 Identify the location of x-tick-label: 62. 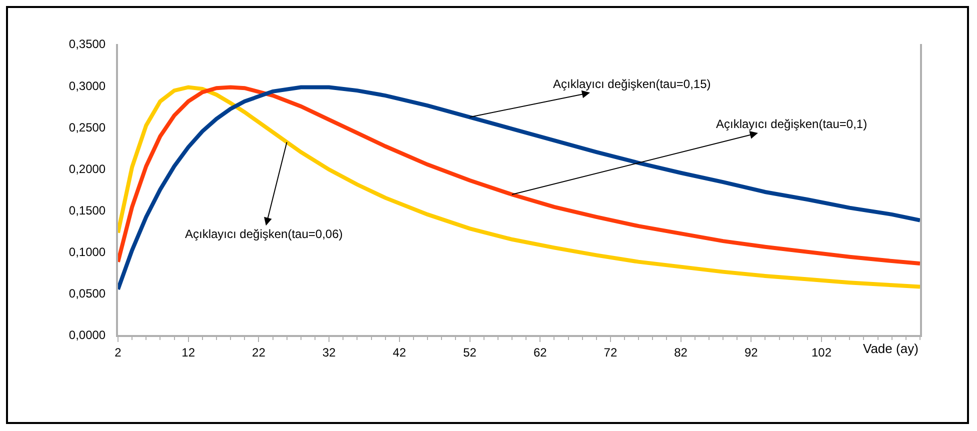
(540, 352).